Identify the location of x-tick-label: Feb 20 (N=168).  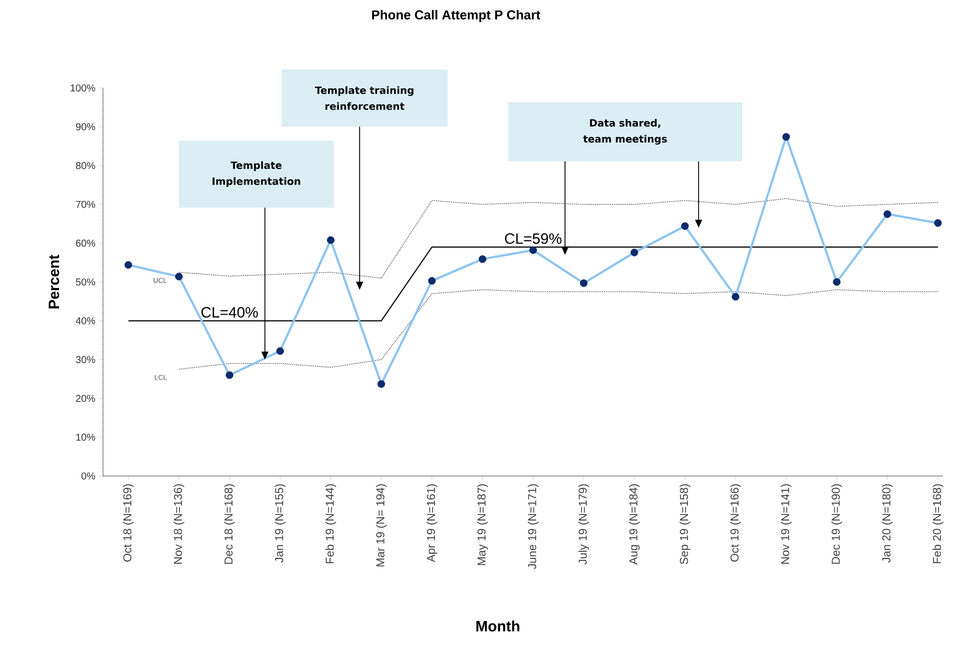
(938, 524).